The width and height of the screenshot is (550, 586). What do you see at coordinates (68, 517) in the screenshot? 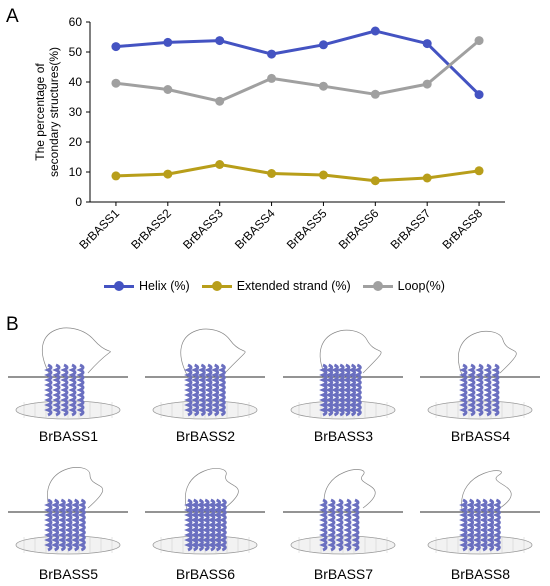
I see `structure-panel: BrBASS5` at bounding box center [68, 517].